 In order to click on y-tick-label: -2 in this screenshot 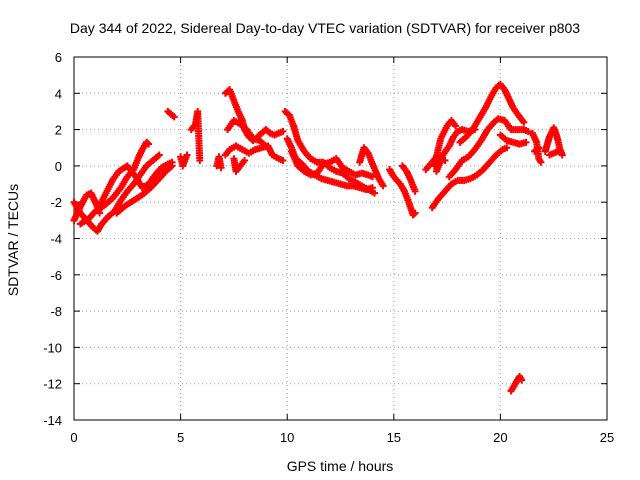, I will do `click(56, 202)`.